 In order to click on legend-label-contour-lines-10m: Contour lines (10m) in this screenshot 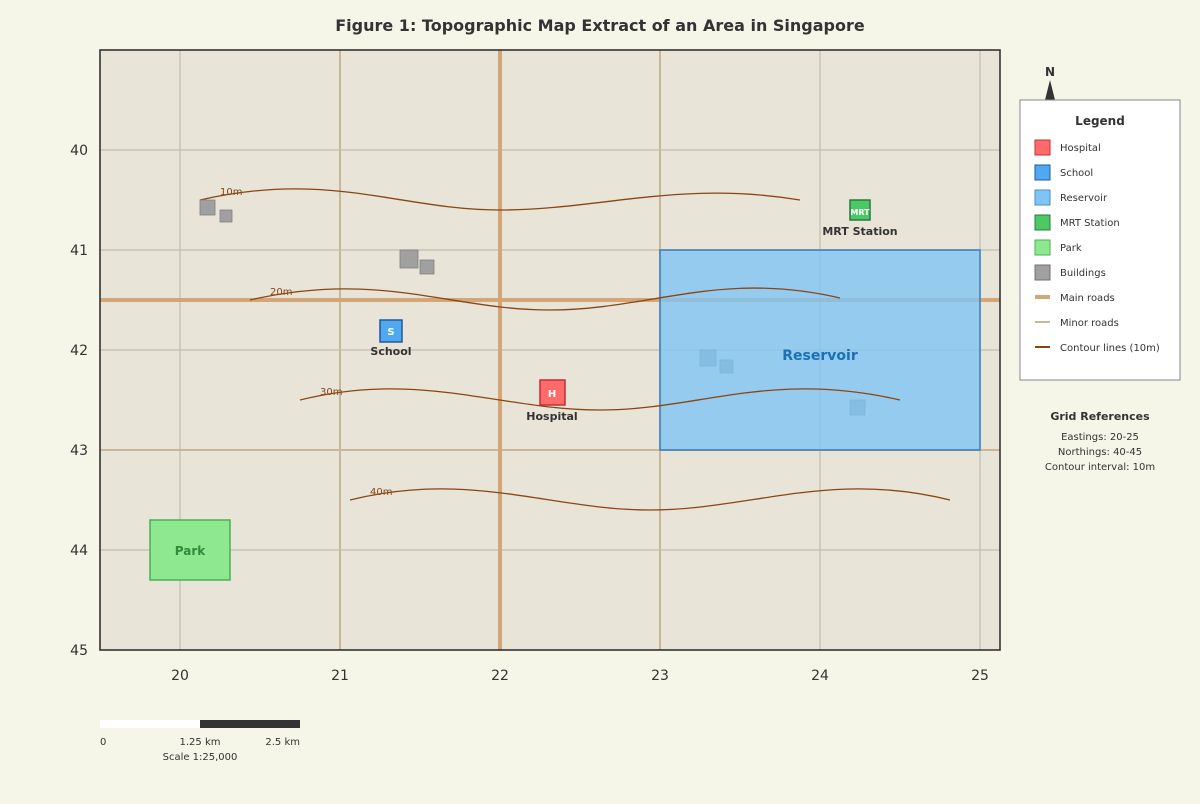, I will do `click(1110, 348)`.